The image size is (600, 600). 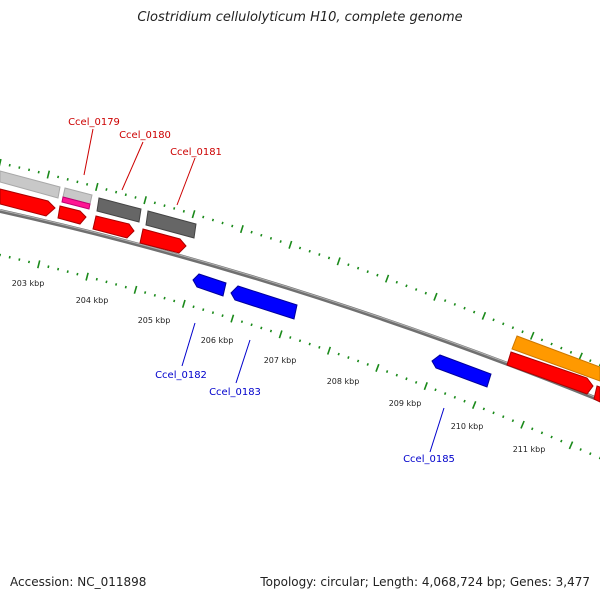 What do you see at coordinates (235, 392) in the screenshot?
I see `label-ccel-0183: Ccel_0183` at bounding box center [235, 392].